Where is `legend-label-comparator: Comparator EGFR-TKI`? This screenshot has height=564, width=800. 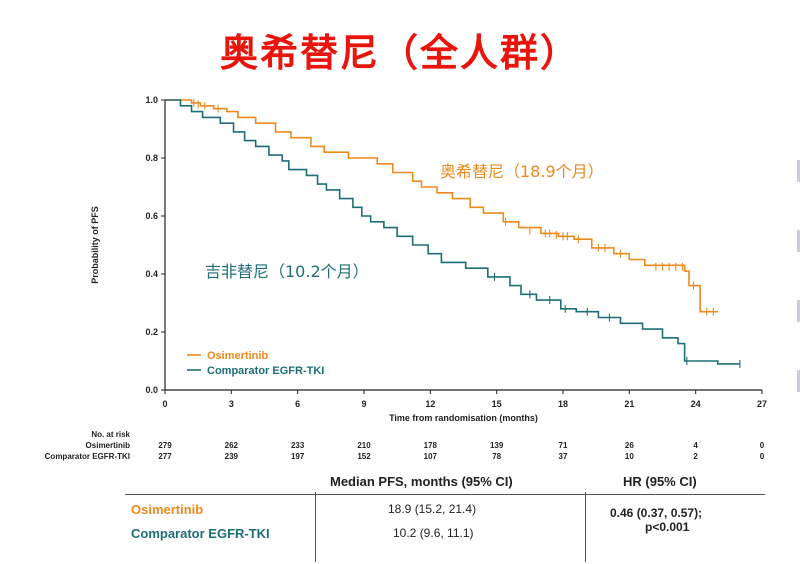
legend-label-comparator: Comparator EGFR-TKI is located at coordinates (265, 371).